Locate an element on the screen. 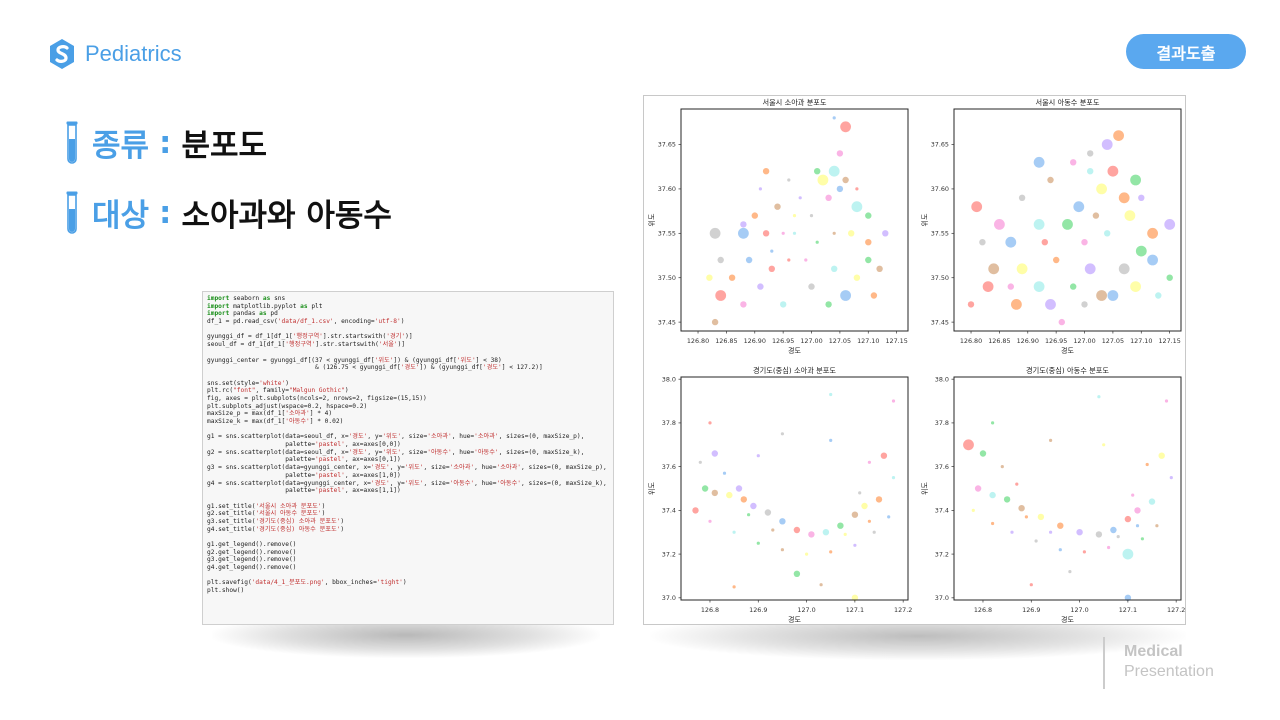 This screenshot has height=720, width=1280. x-tick-label: 126.80 is located at coordinates (698, 341).